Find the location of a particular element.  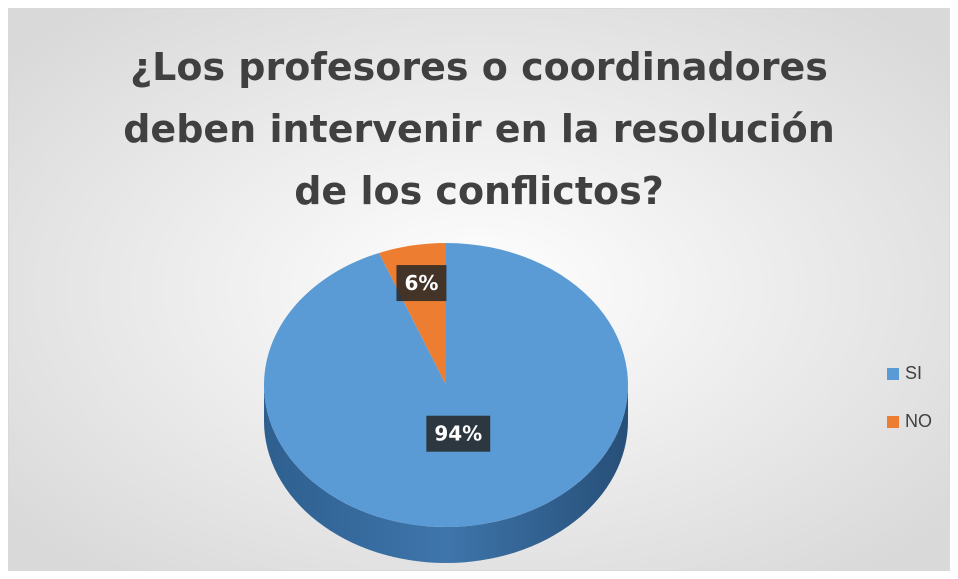

data-label: 6% is located at coordinates (421, 283).